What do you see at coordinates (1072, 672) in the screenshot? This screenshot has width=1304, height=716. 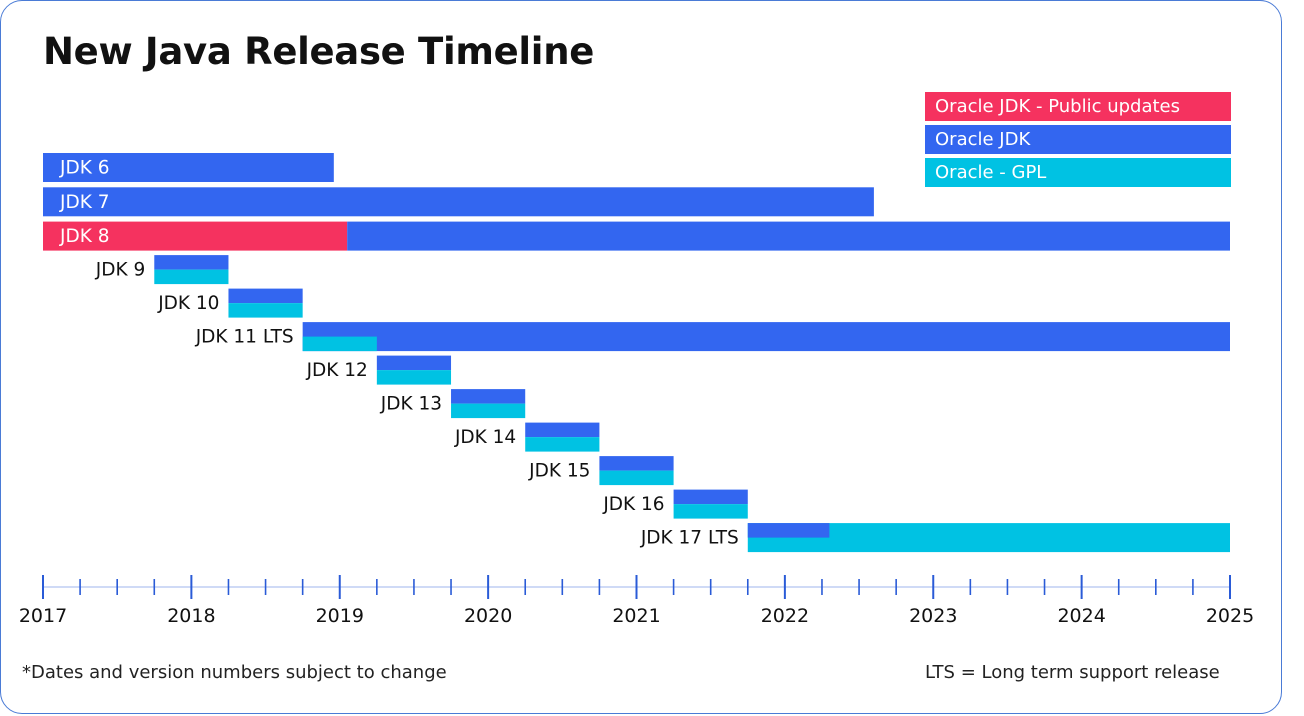 I see `lts-note: LTS = Long term support release` at bounding box center [1072, 672].